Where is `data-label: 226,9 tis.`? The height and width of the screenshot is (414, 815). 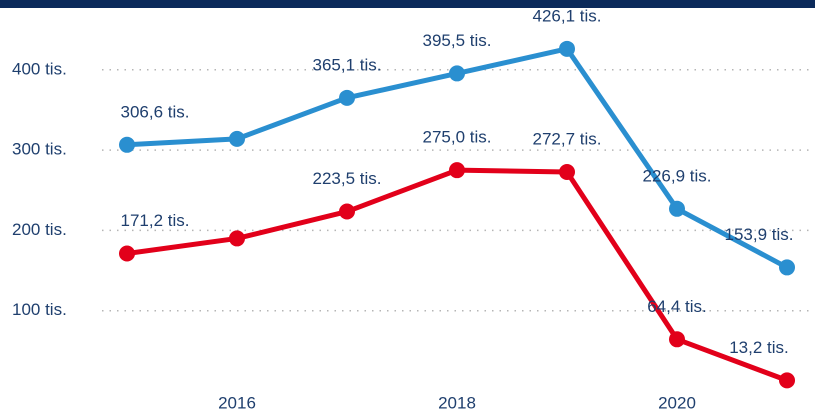 data-label: 226,9 tis. is located at coordinates (677, 175).